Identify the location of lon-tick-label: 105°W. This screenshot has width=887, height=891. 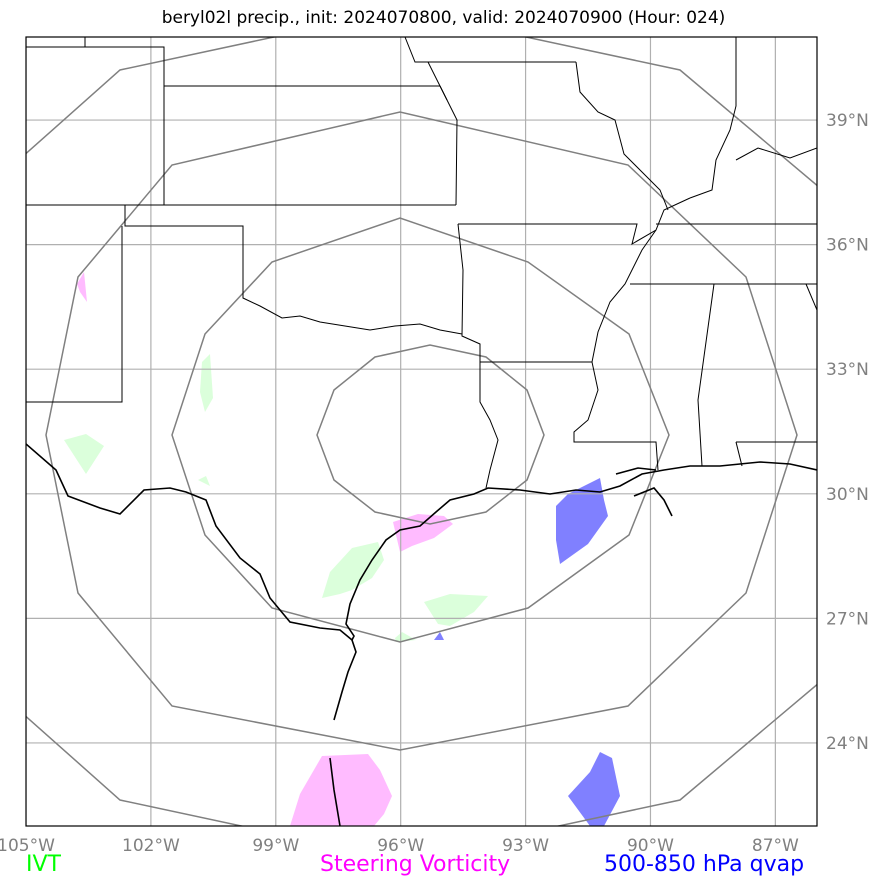
(27, 846).